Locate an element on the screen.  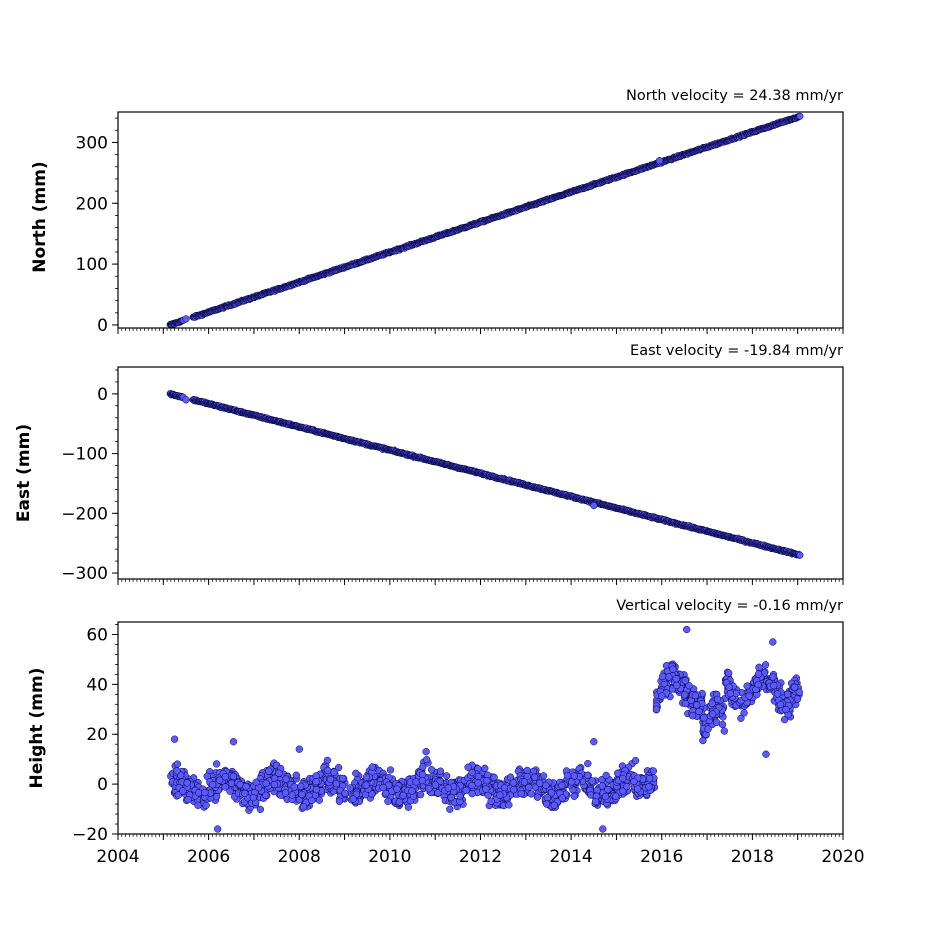
x-tick-label: 2014 is located at coordinates (570, 857).